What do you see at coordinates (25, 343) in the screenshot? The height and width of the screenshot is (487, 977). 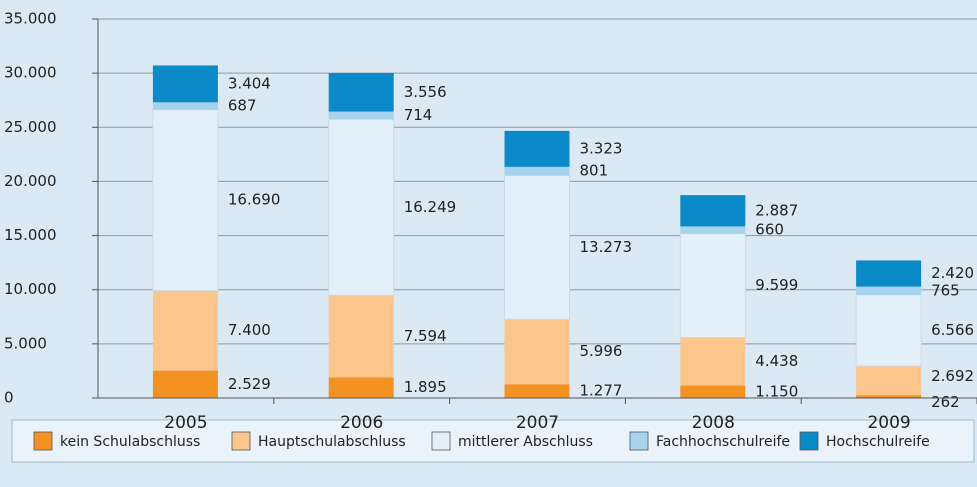 I see `y-tick-label: 5.000` at bounding box center [25, 343].